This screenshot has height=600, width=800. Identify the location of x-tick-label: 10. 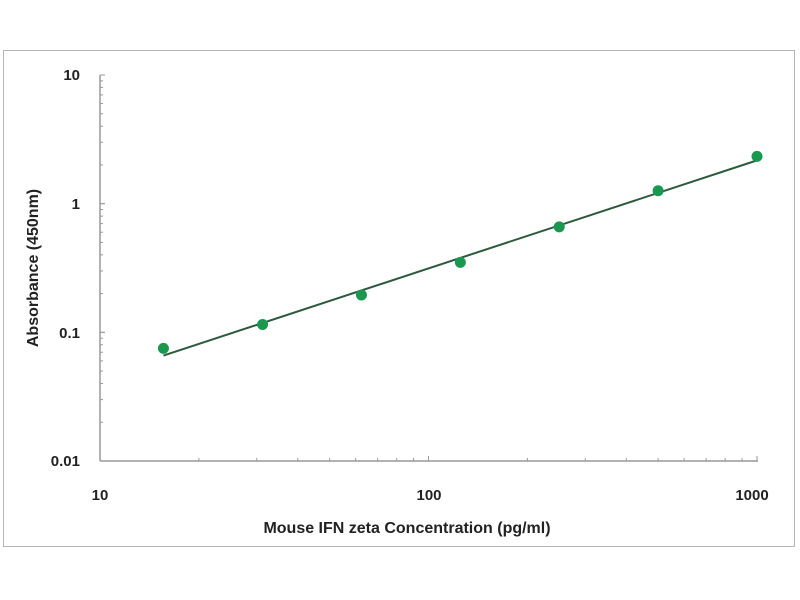
(100, 495).